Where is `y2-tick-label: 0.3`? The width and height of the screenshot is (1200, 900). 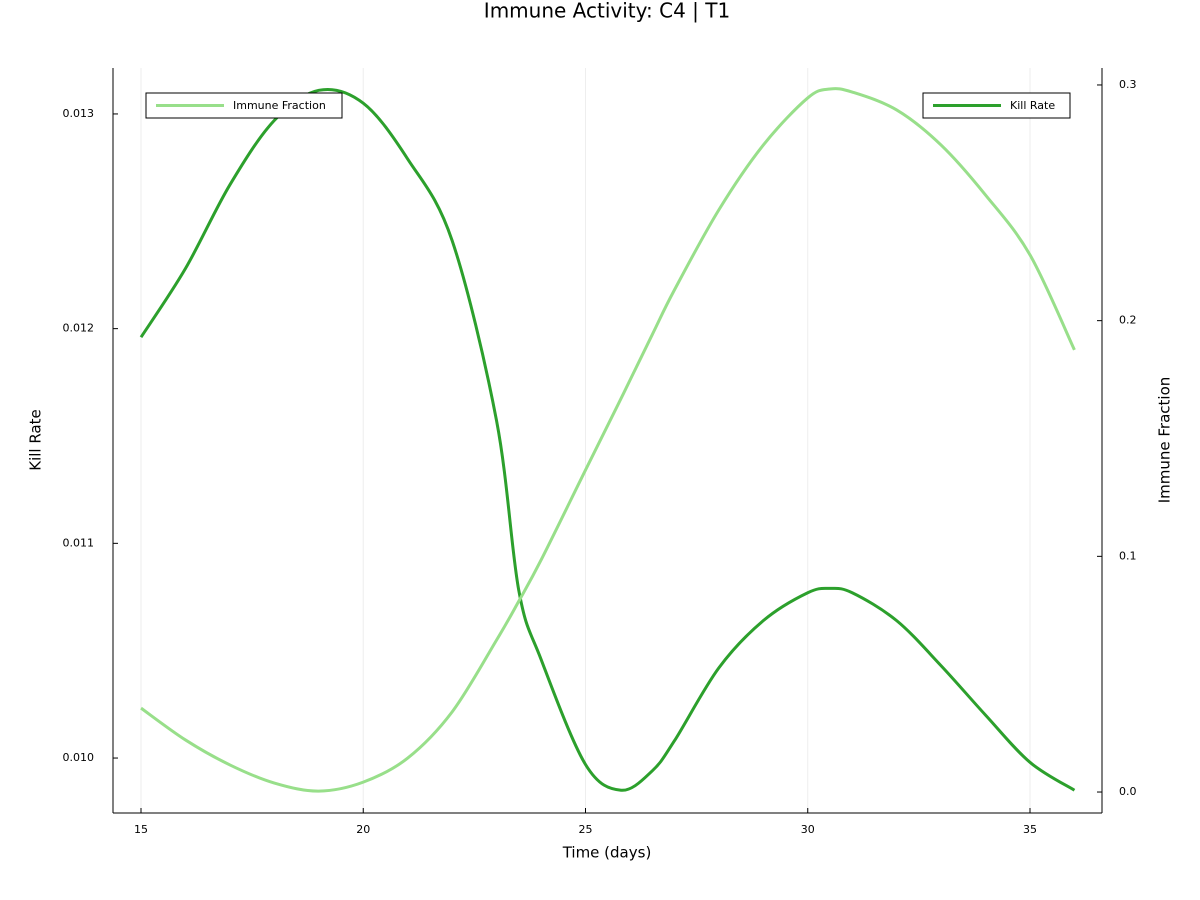 y2-tick-label: 0.3 is located at coordinates (1128, 84).